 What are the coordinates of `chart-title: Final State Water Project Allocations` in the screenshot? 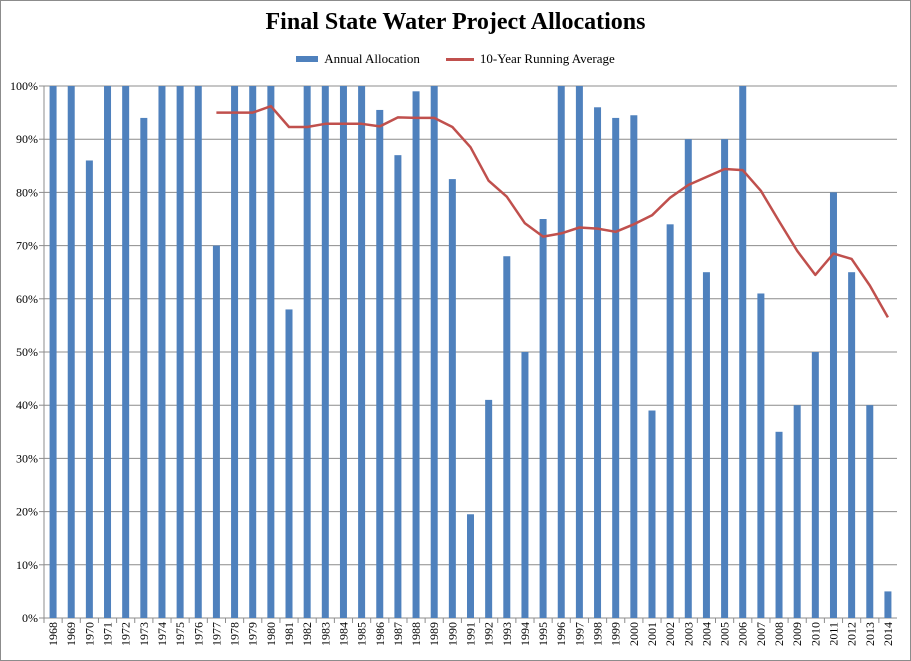 It's located at (455, 22).